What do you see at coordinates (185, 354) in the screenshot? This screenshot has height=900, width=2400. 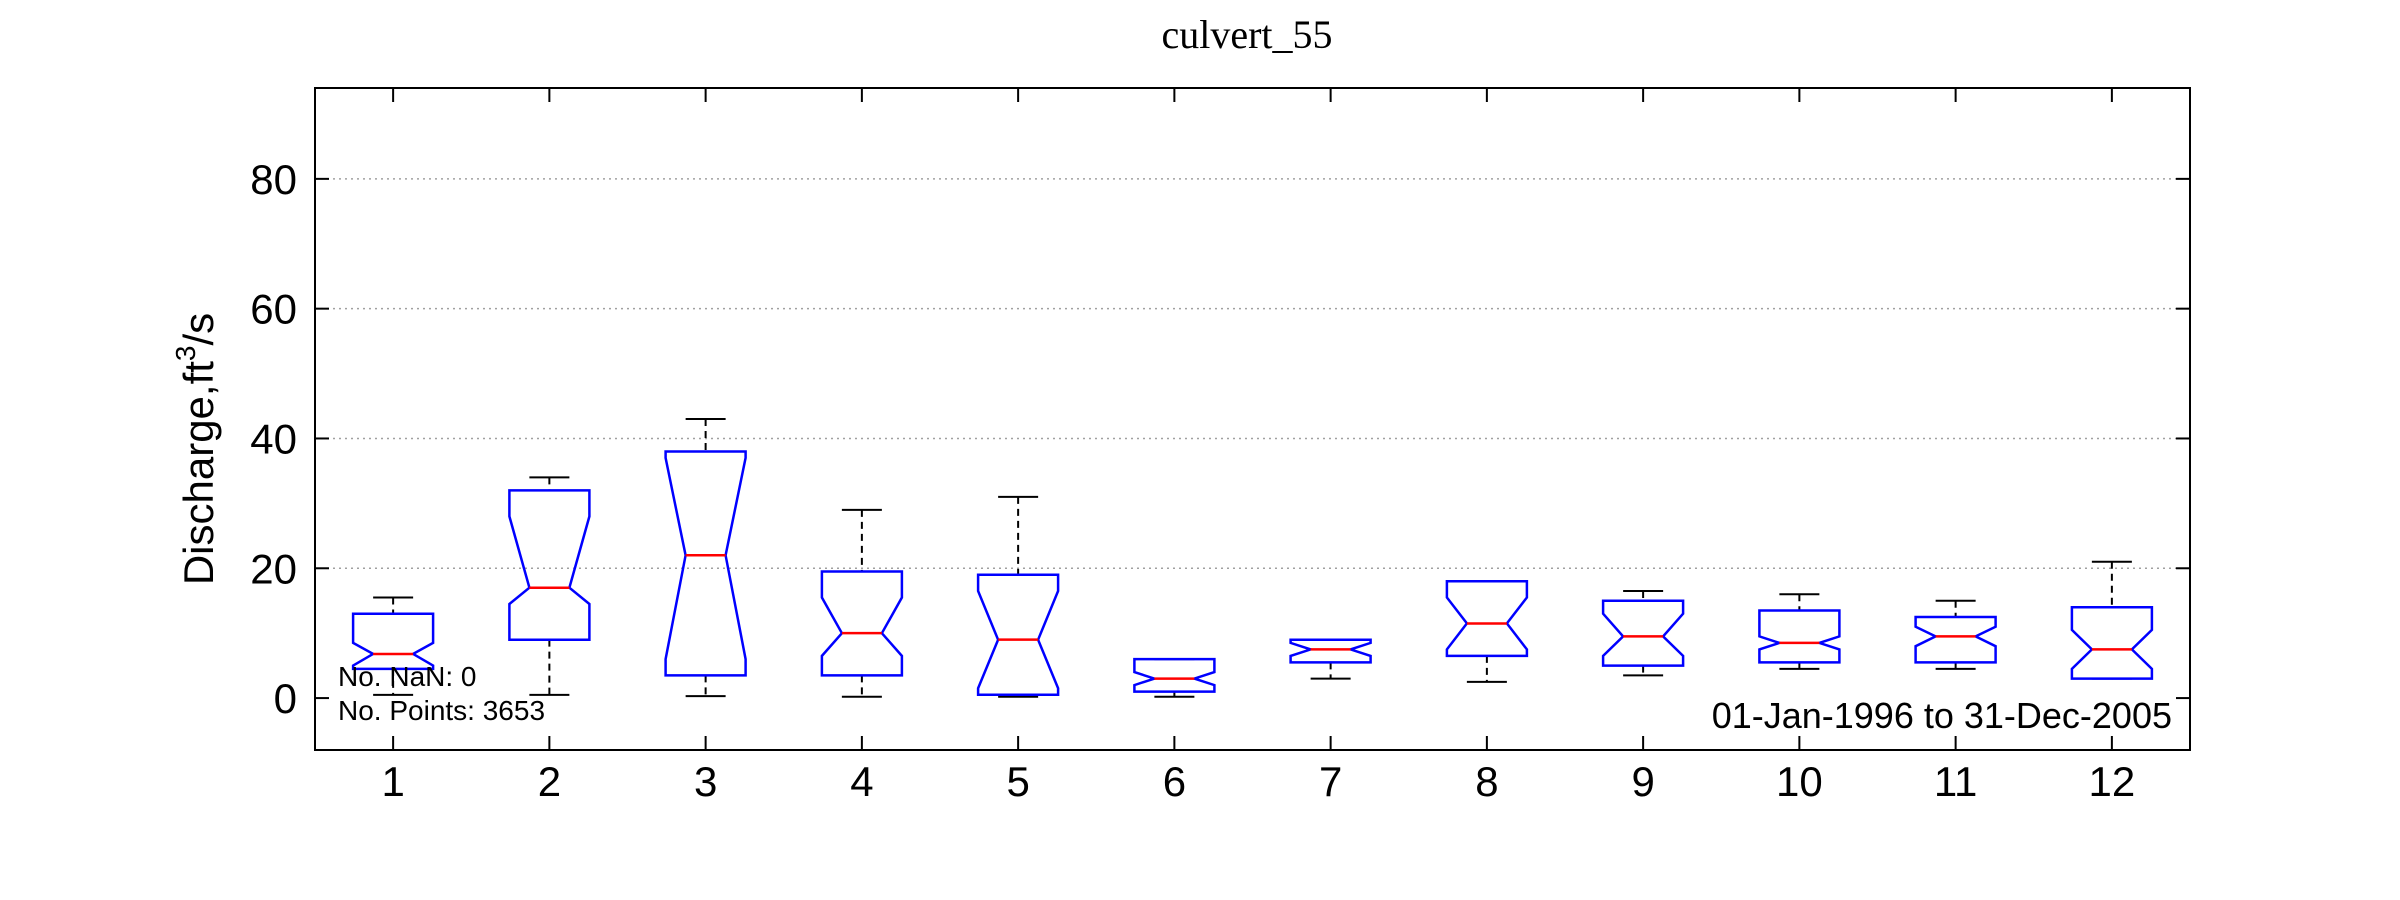 I see `y-axis-label-sup: 3` at bounding box center [185, 354].